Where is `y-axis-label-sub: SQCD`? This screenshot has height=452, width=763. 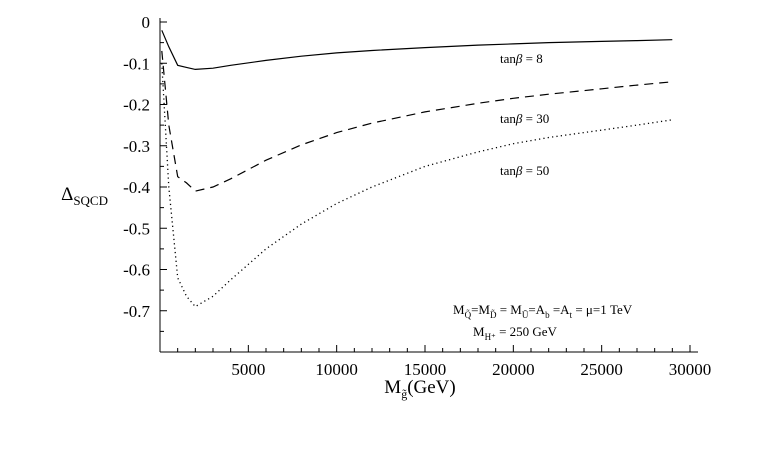 y-axis-label-sub: SQCD is located at coordinates (90, 200).